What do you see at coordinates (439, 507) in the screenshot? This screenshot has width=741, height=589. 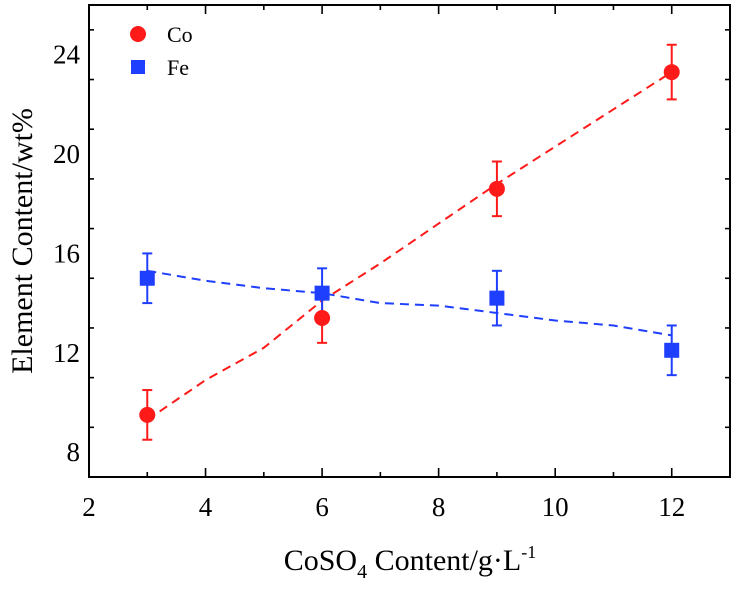 I see `x-tick-label: 8` at bounding box center [439, 507].